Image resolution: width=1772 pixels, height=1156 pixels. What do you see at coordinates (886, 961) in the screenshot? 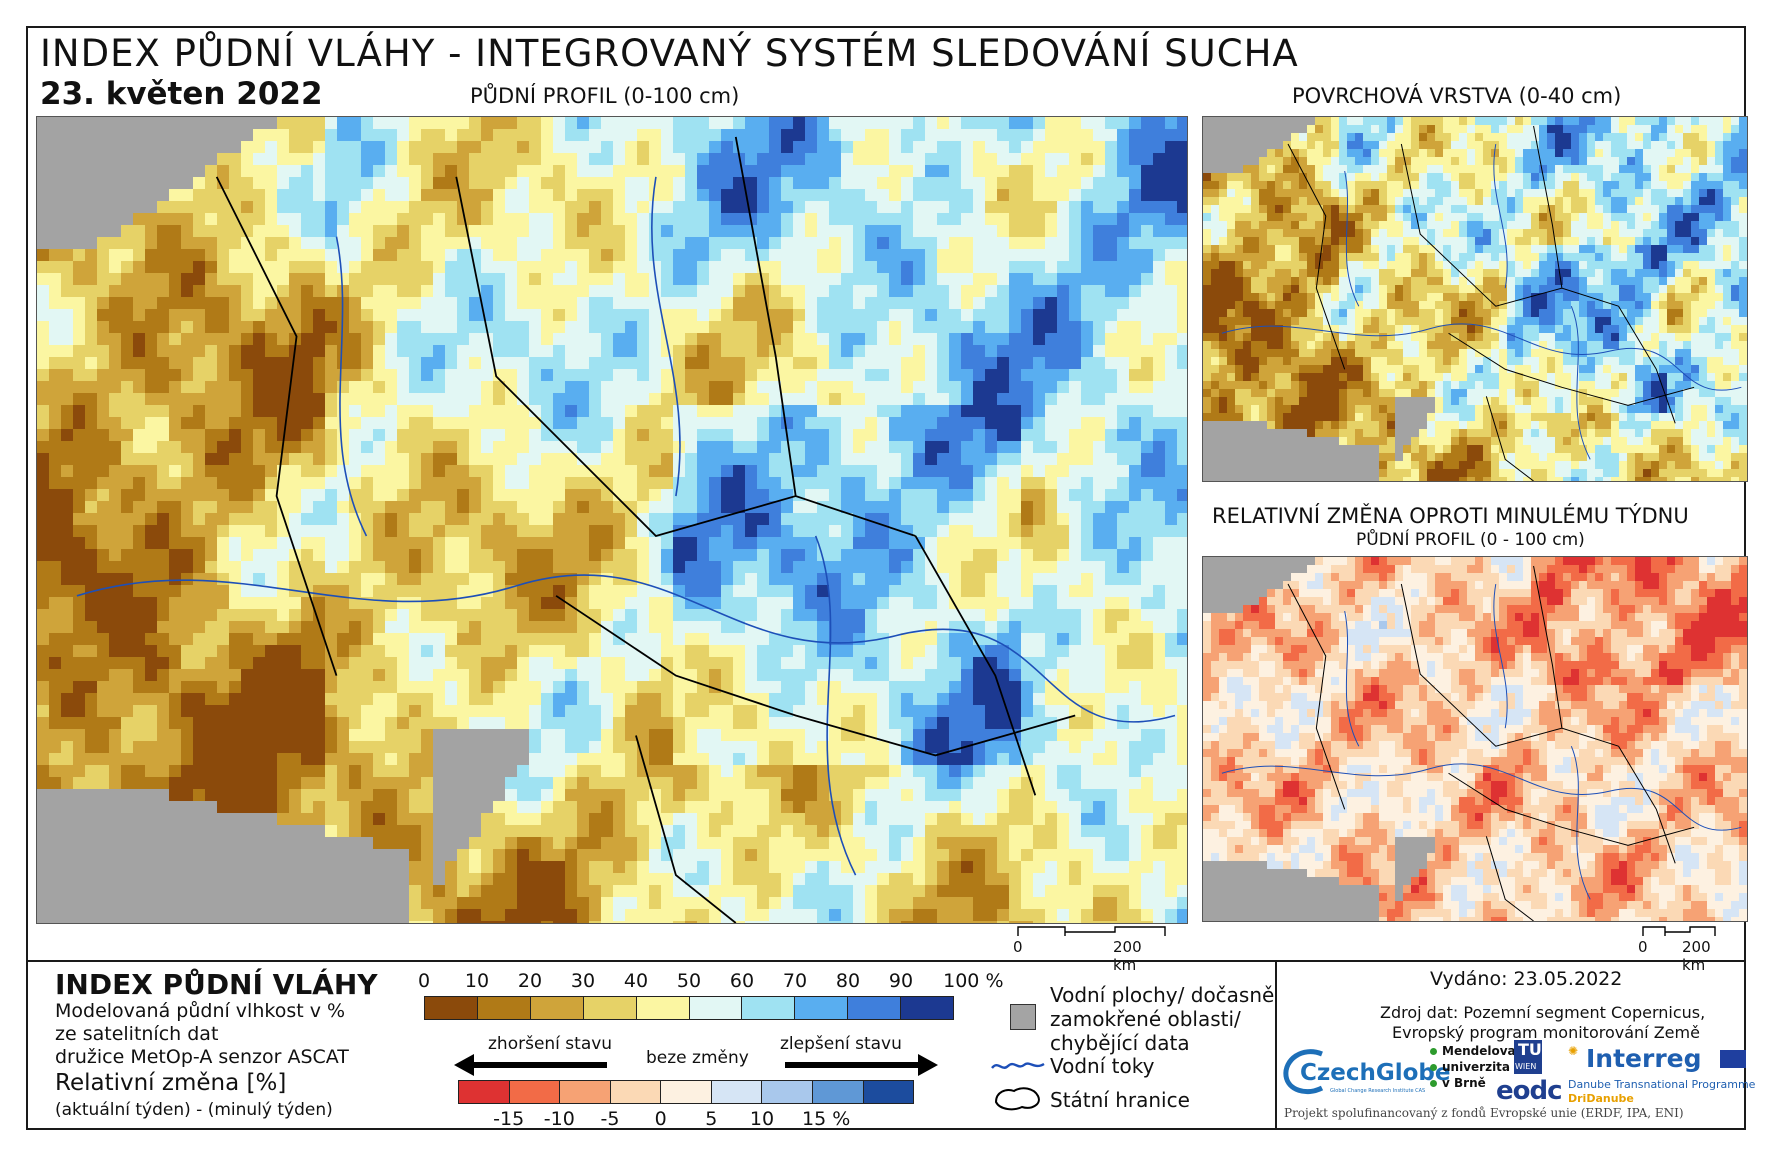
I see `legend-divider` at bounding box center [886, 961].